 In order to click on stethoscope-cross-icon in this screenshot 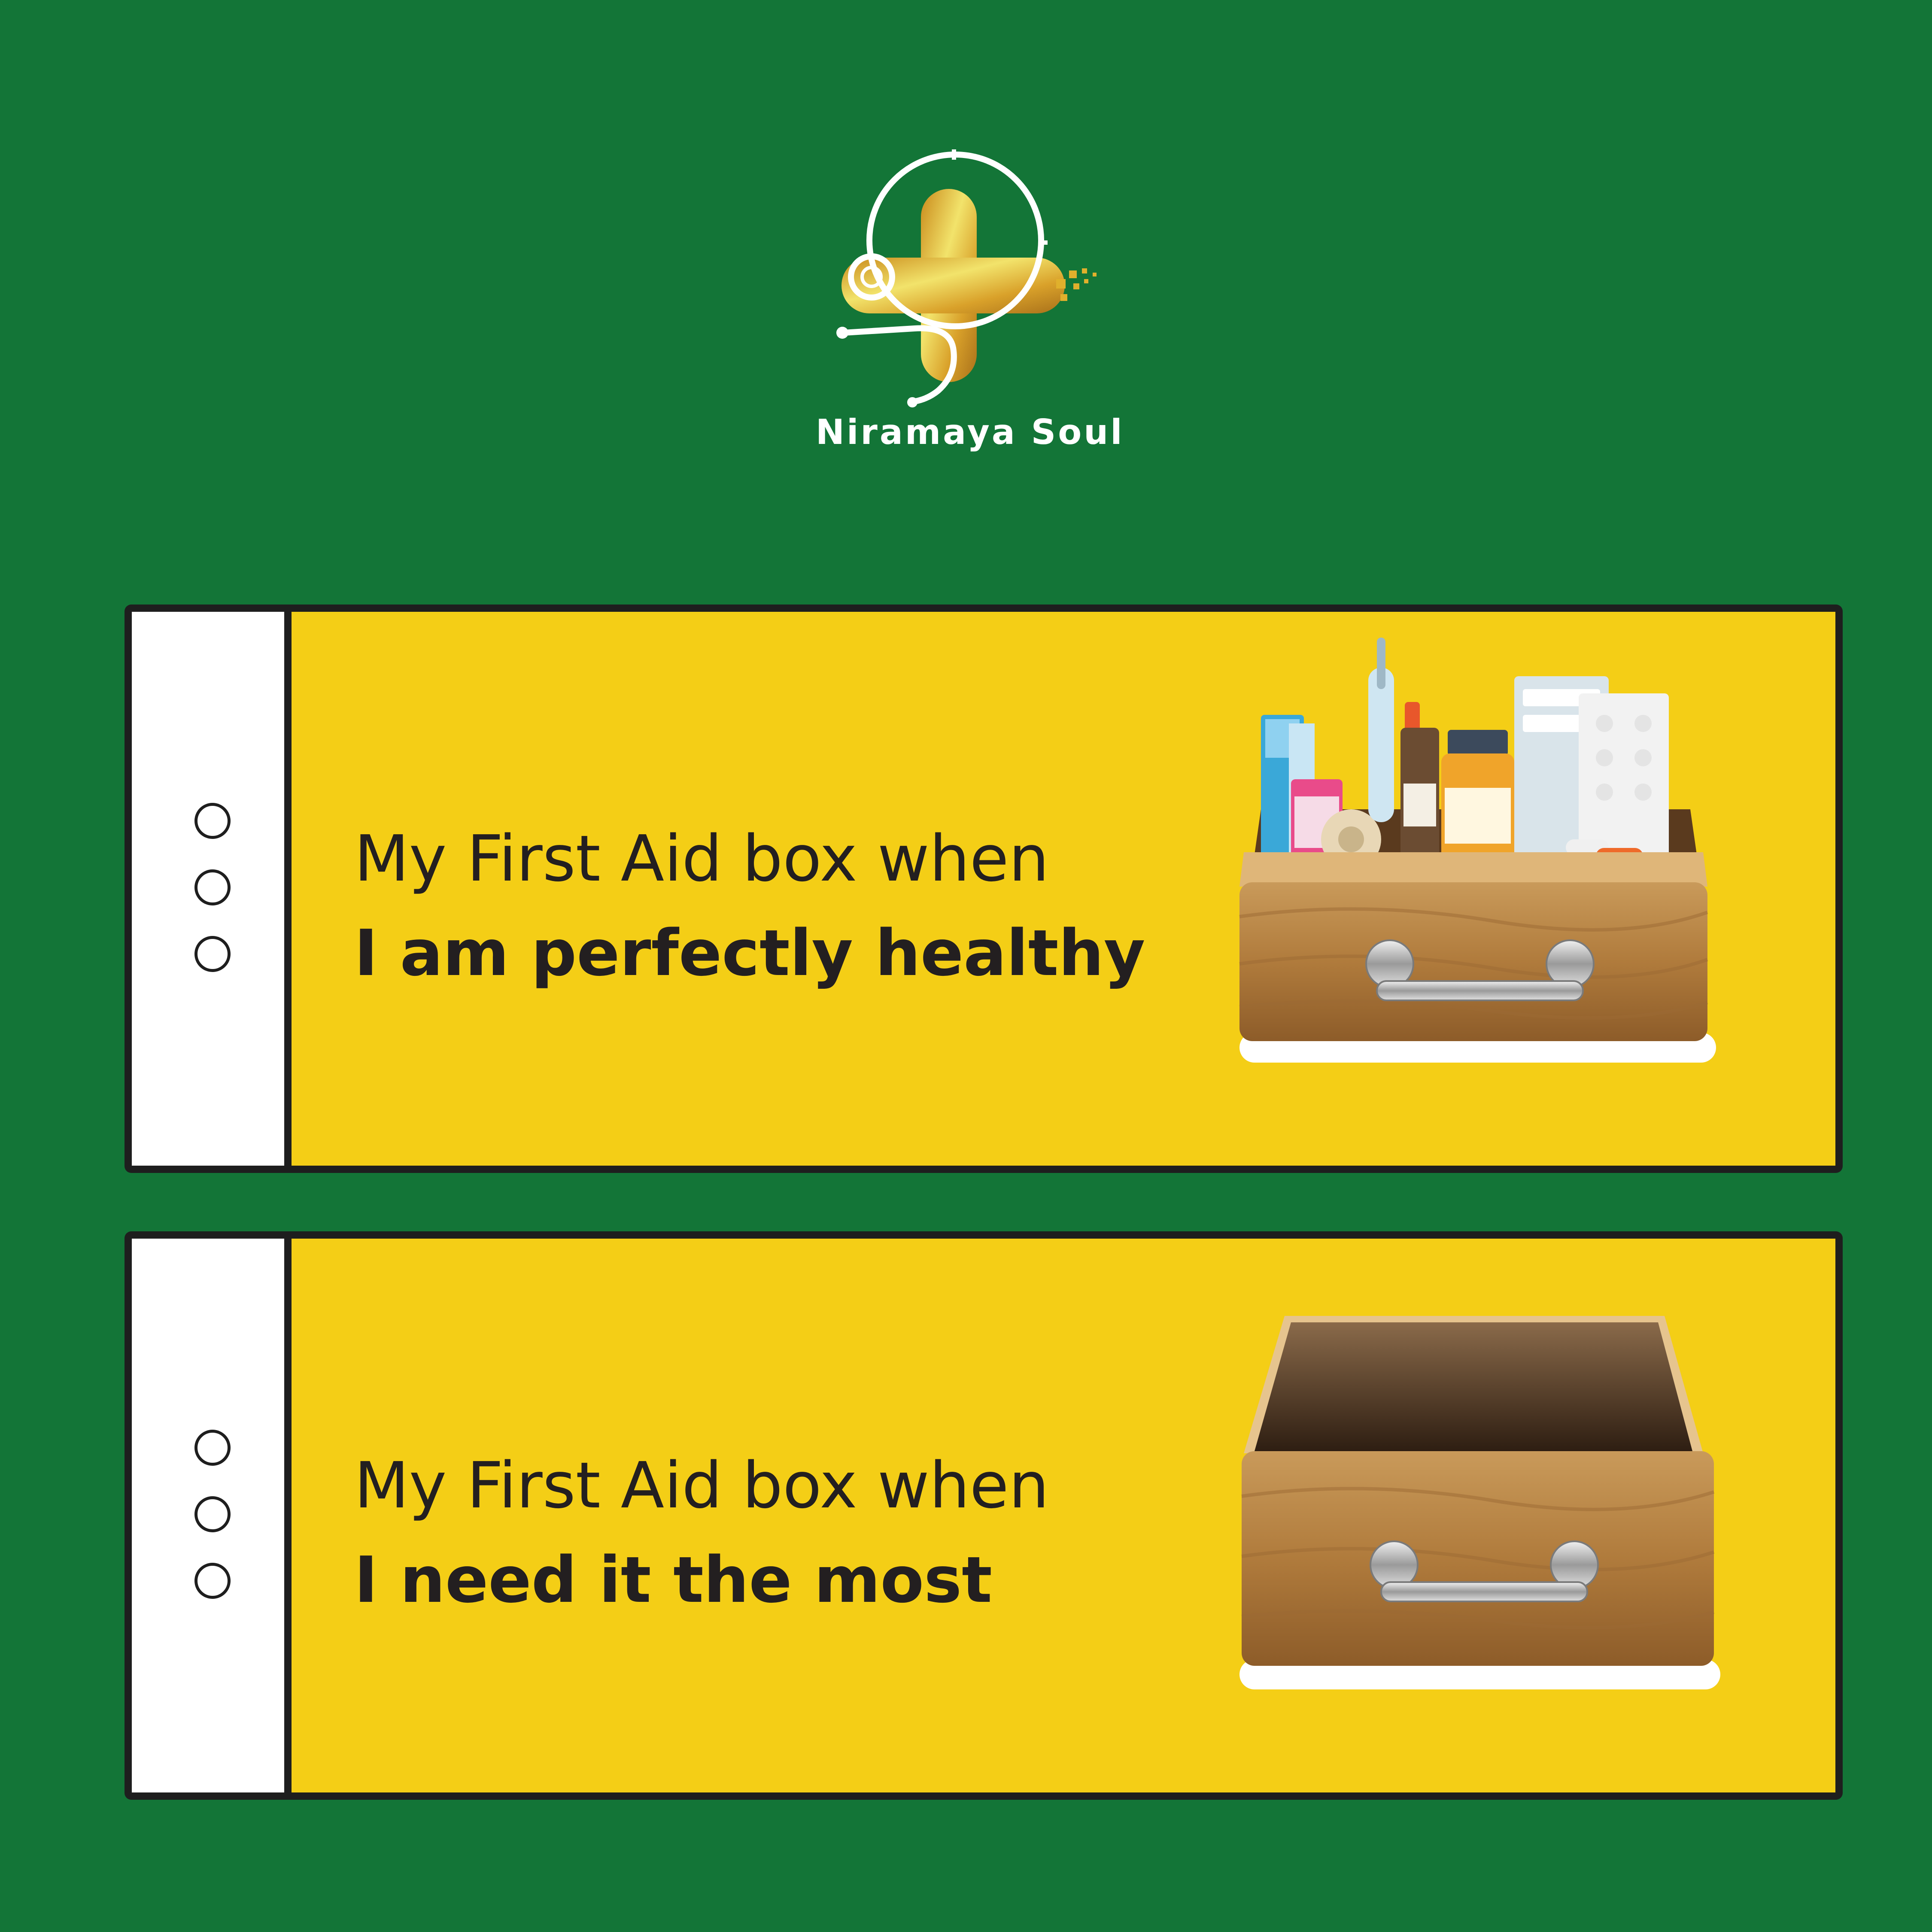, I will do `click(966, 278)`.